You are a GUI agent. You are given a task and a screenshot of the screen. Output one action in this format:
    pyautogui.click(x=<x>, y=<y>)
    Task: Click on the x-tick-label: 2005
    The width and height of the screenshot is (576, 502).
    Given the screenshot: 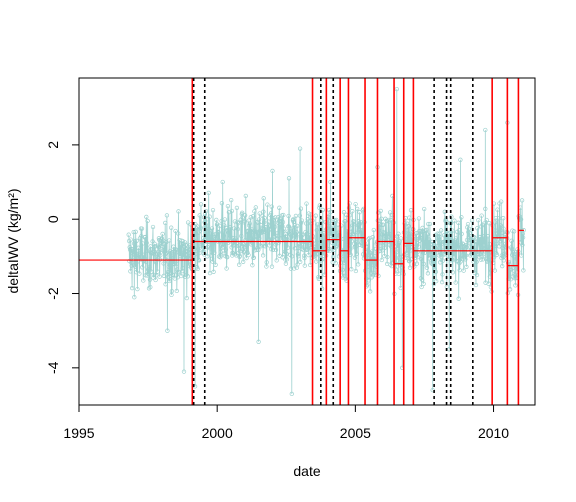 What is the action you would take?
    pyautogui.click(x=355, y=433)
    